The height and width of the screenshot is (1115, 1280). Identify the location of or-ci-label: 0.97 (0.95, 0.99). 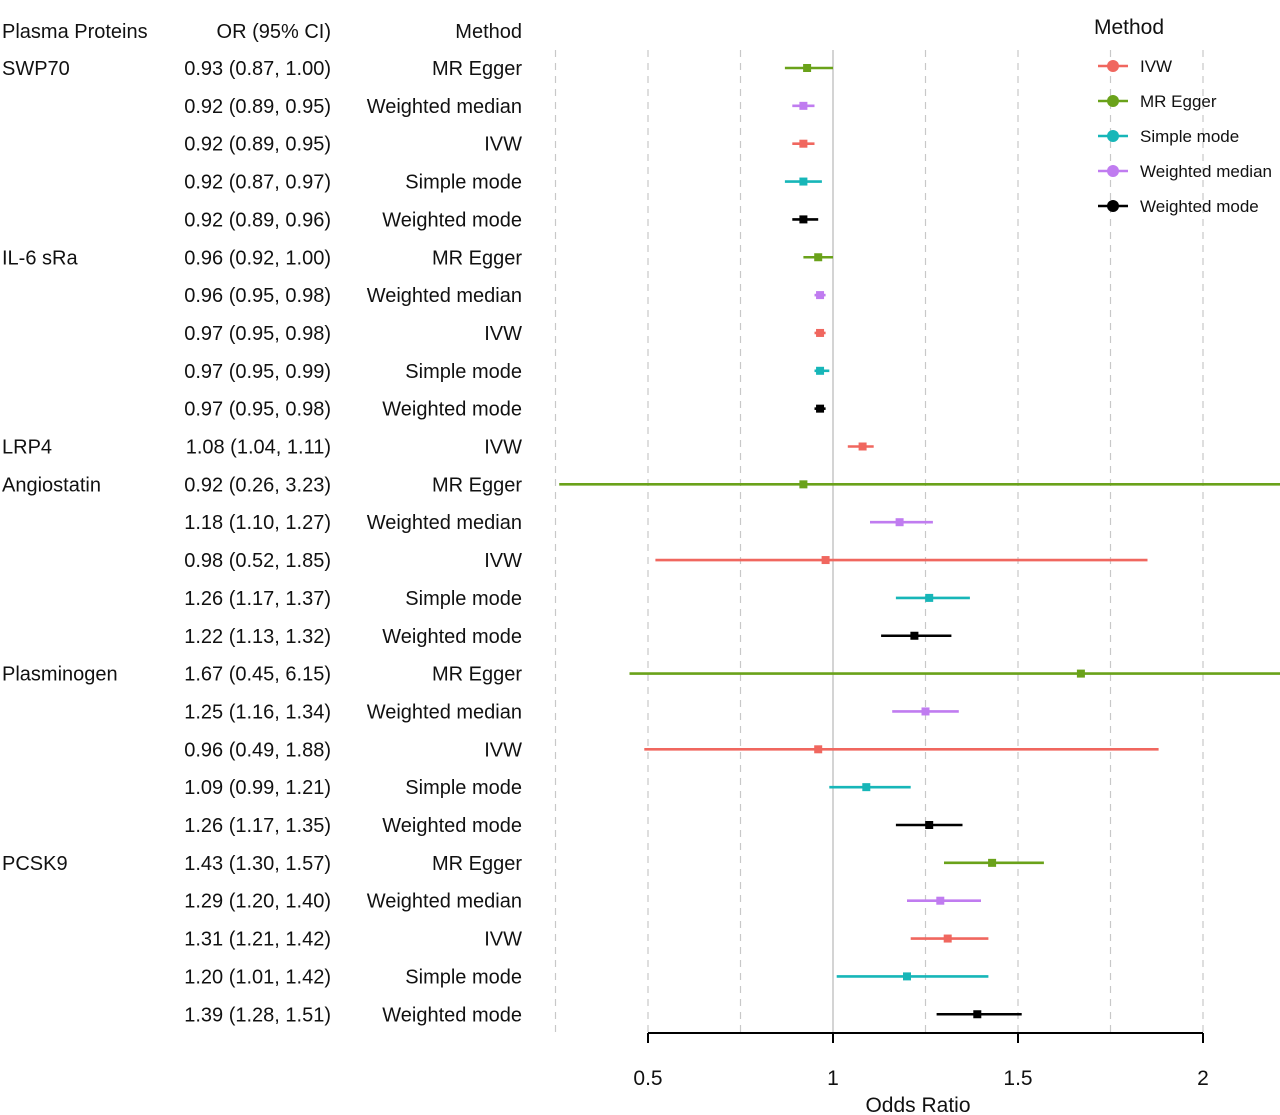
(257, 372).